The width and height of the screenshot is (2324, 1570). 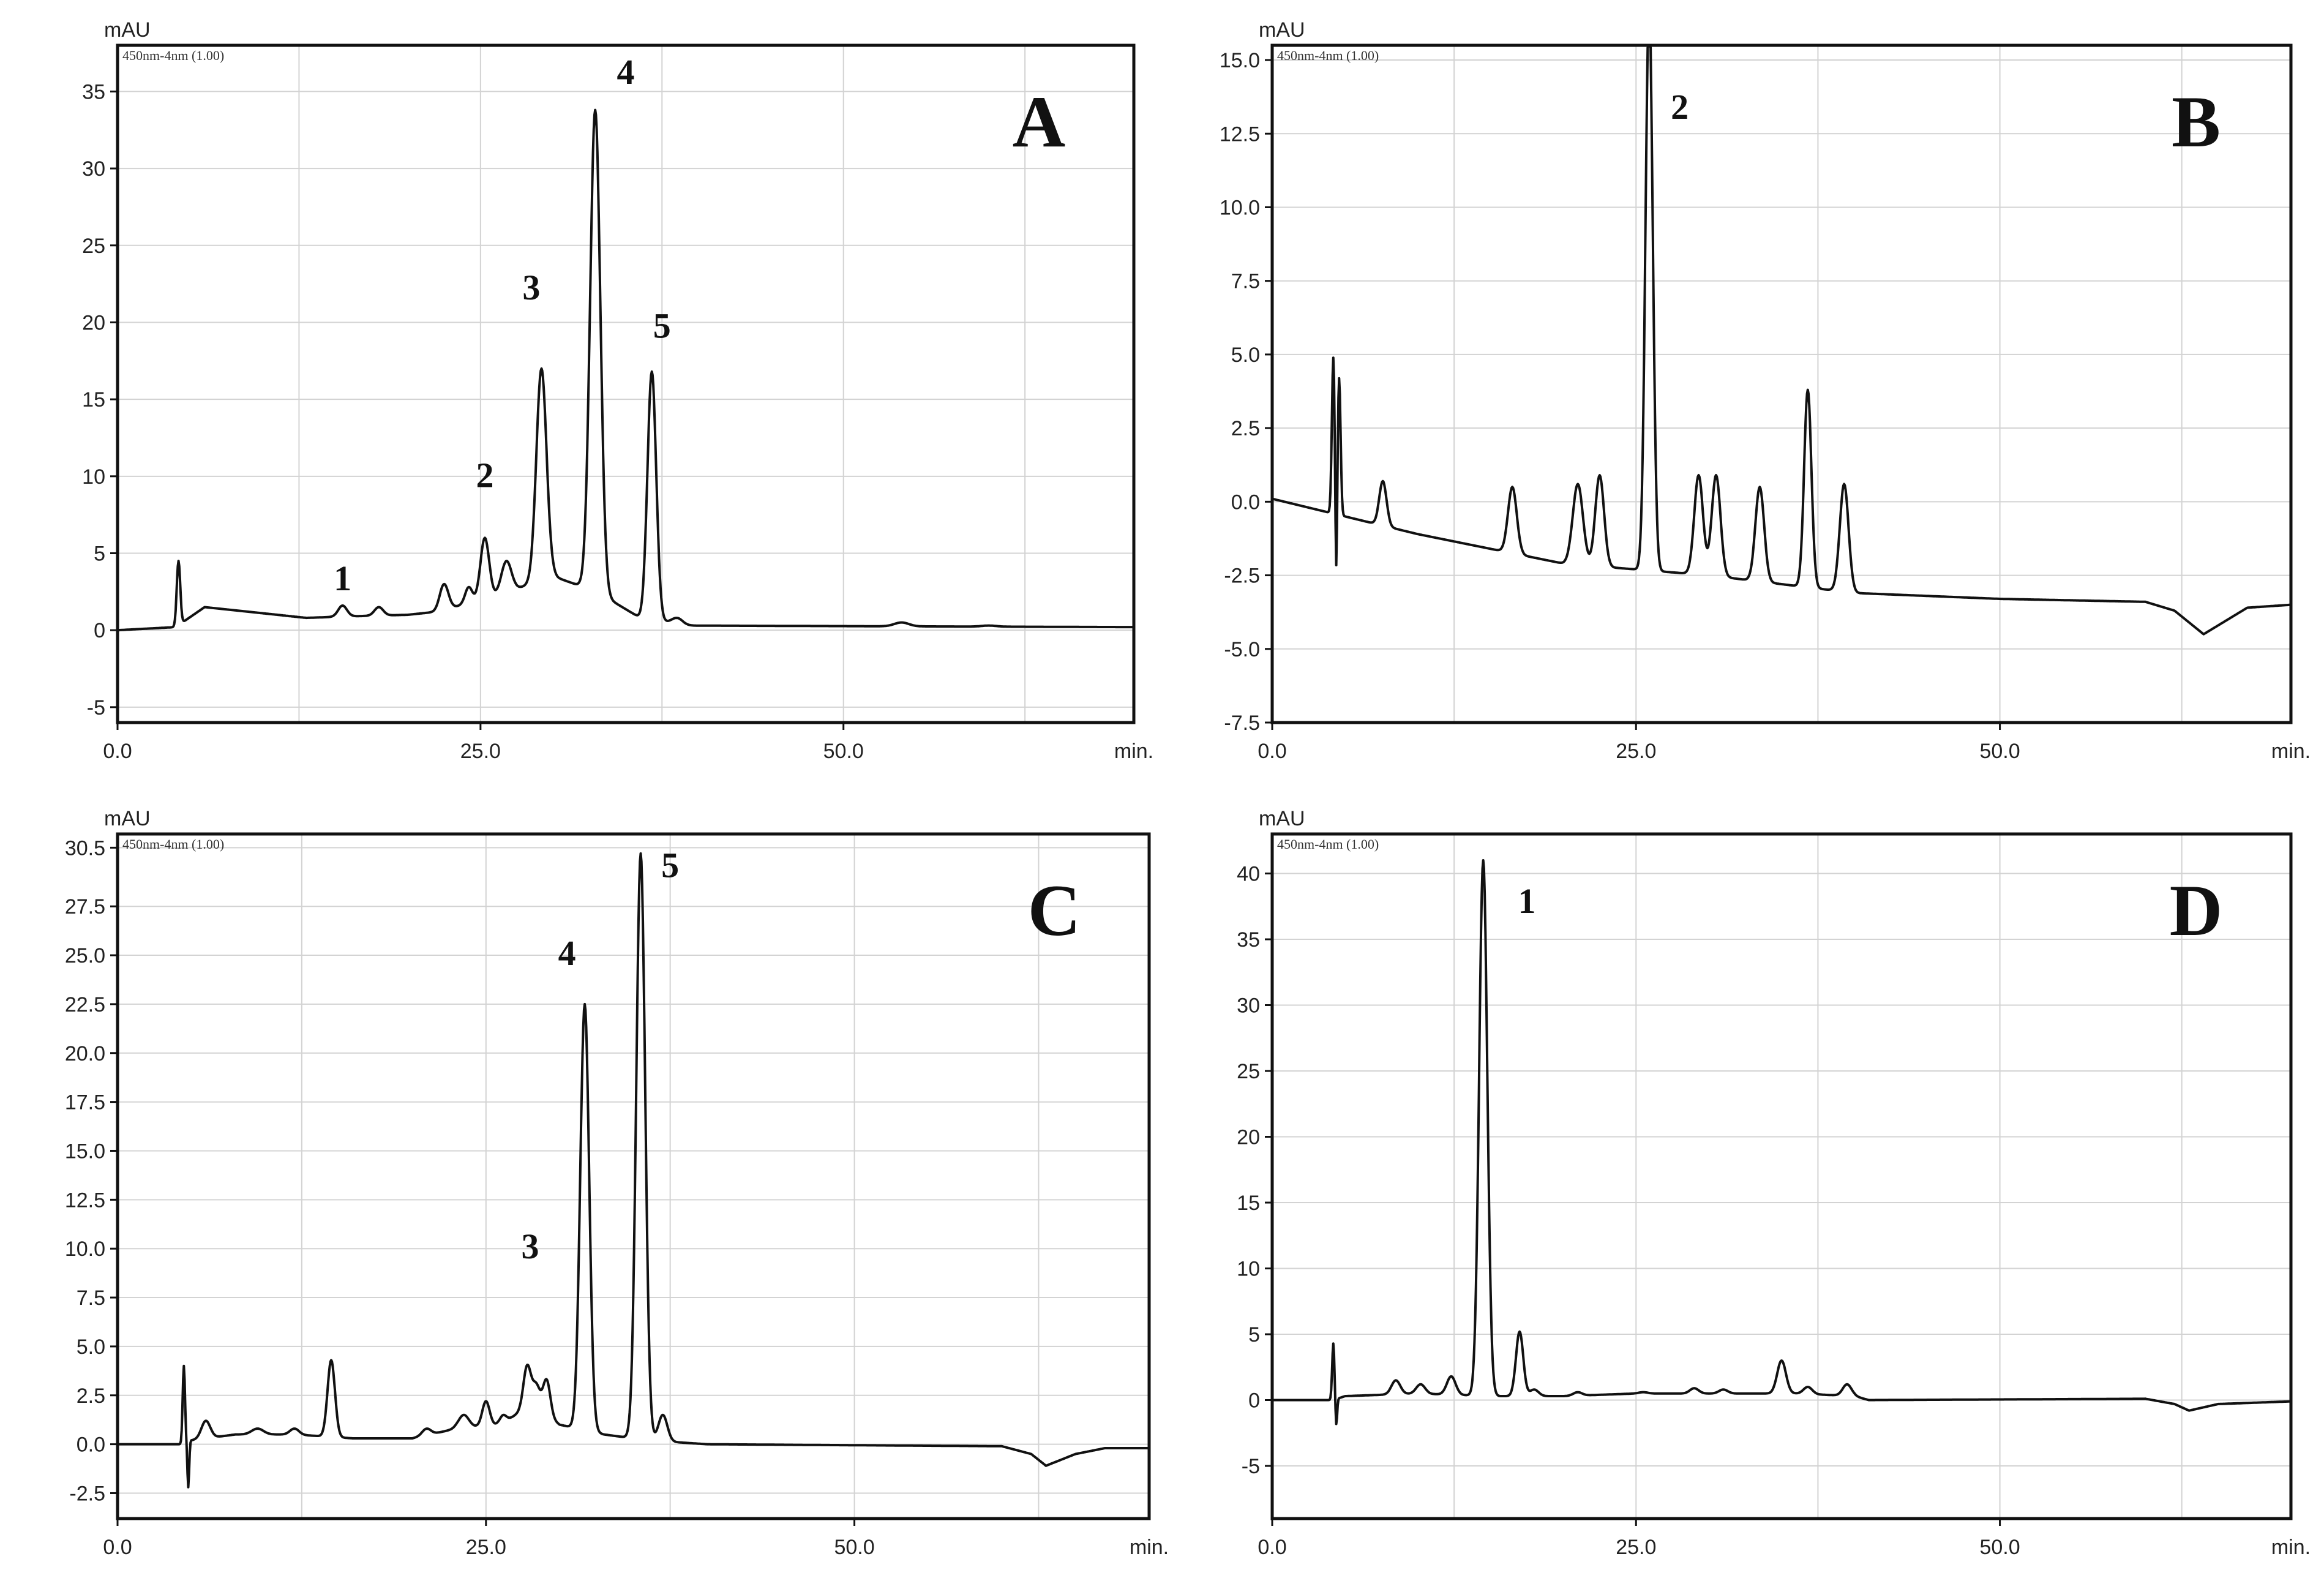 I want to click on panel-letter: A, so click(x=1039, y=121).